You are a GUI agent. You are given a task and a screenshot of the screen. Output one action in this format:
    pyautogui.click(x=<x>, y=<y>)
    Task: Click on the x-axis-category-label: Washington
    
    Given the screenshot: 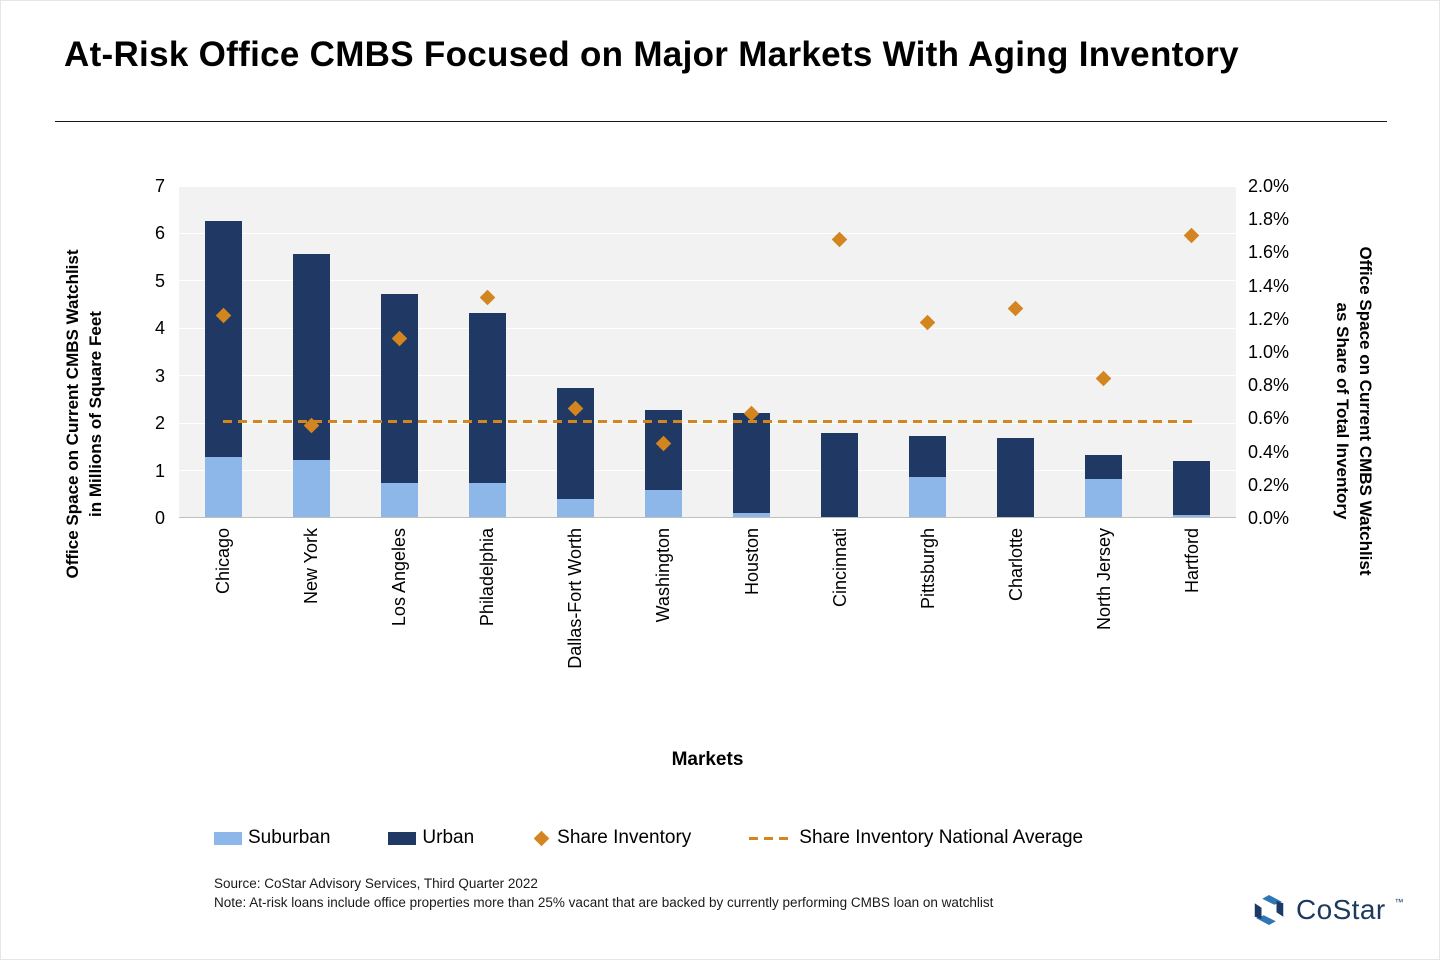 What is the action you would take?
    pyautogui.click(x=663, y=575)
    